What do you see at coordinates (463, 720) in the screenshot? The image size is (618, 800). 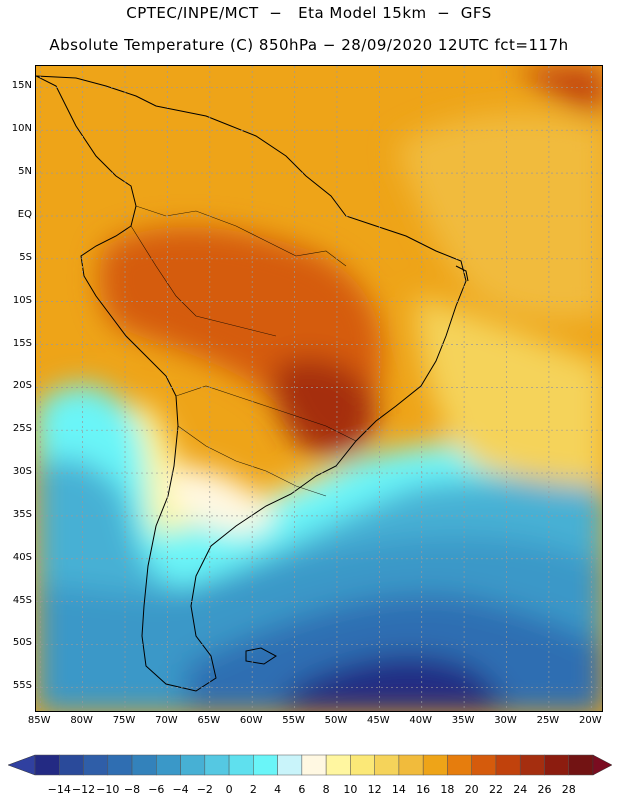 I see `lon-label: 35W` at bounding box center [463, 720].